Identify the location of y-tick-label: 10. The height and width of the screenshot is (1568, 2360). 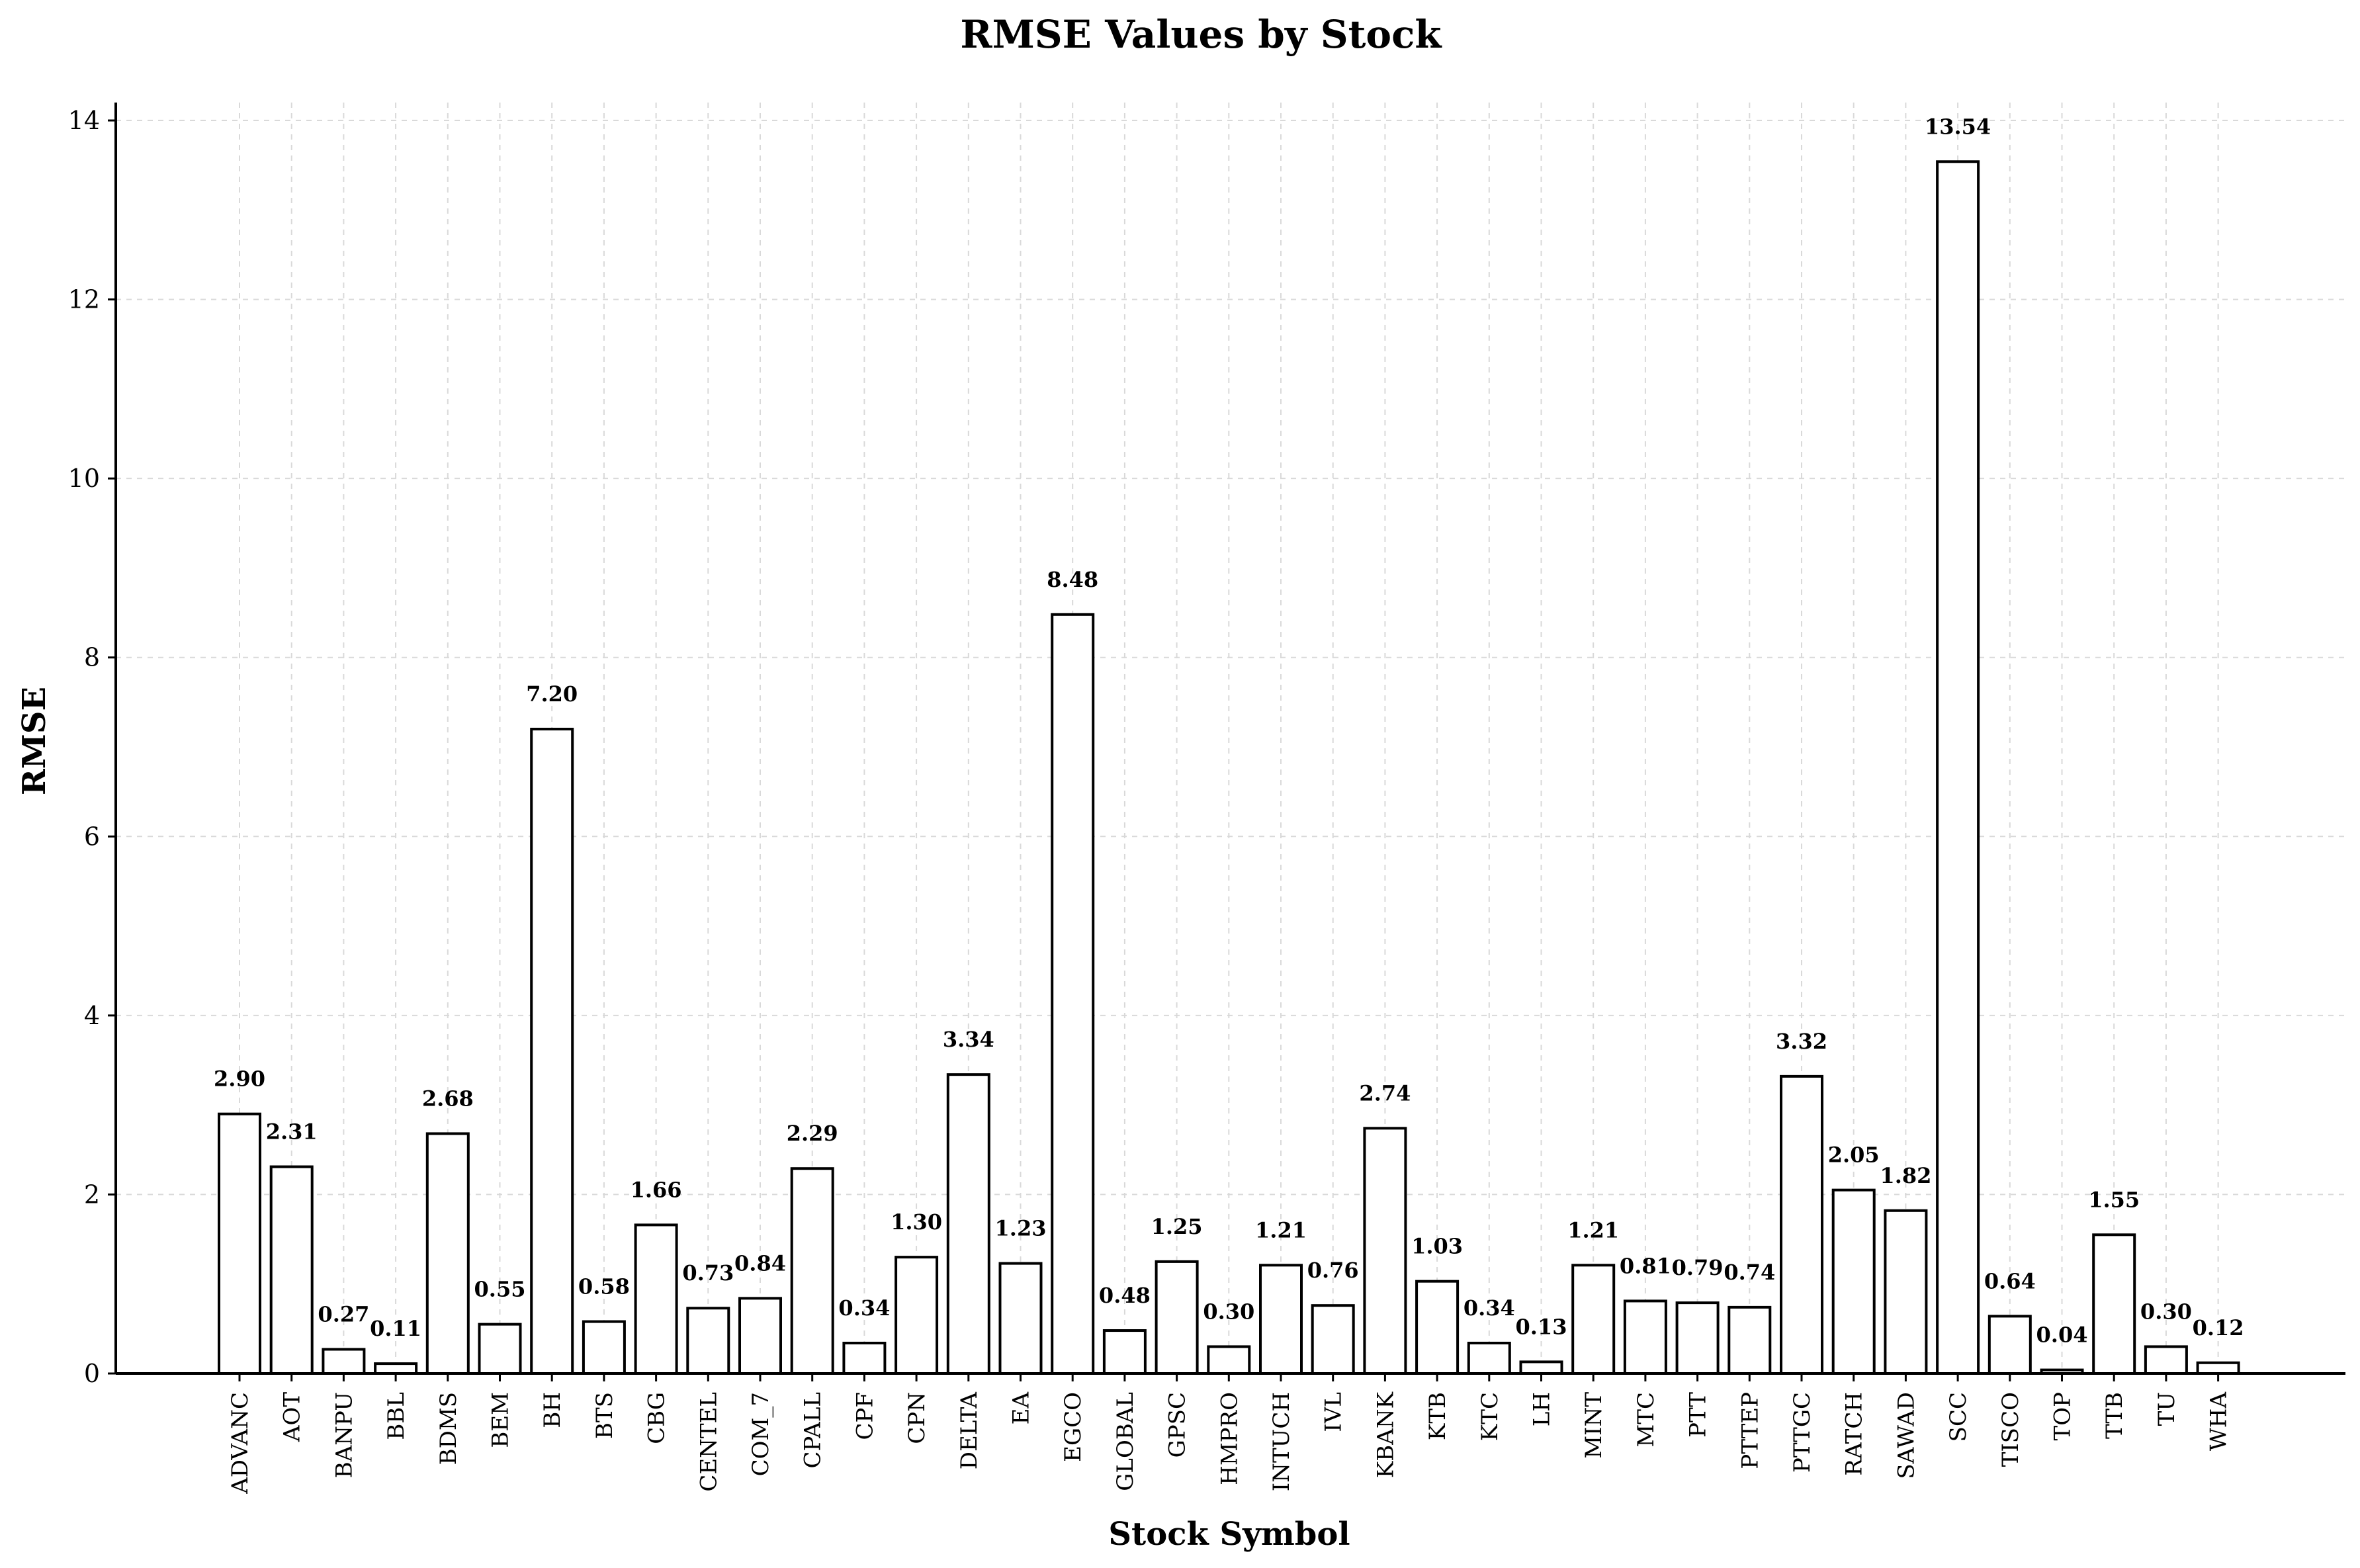
(84, 479).